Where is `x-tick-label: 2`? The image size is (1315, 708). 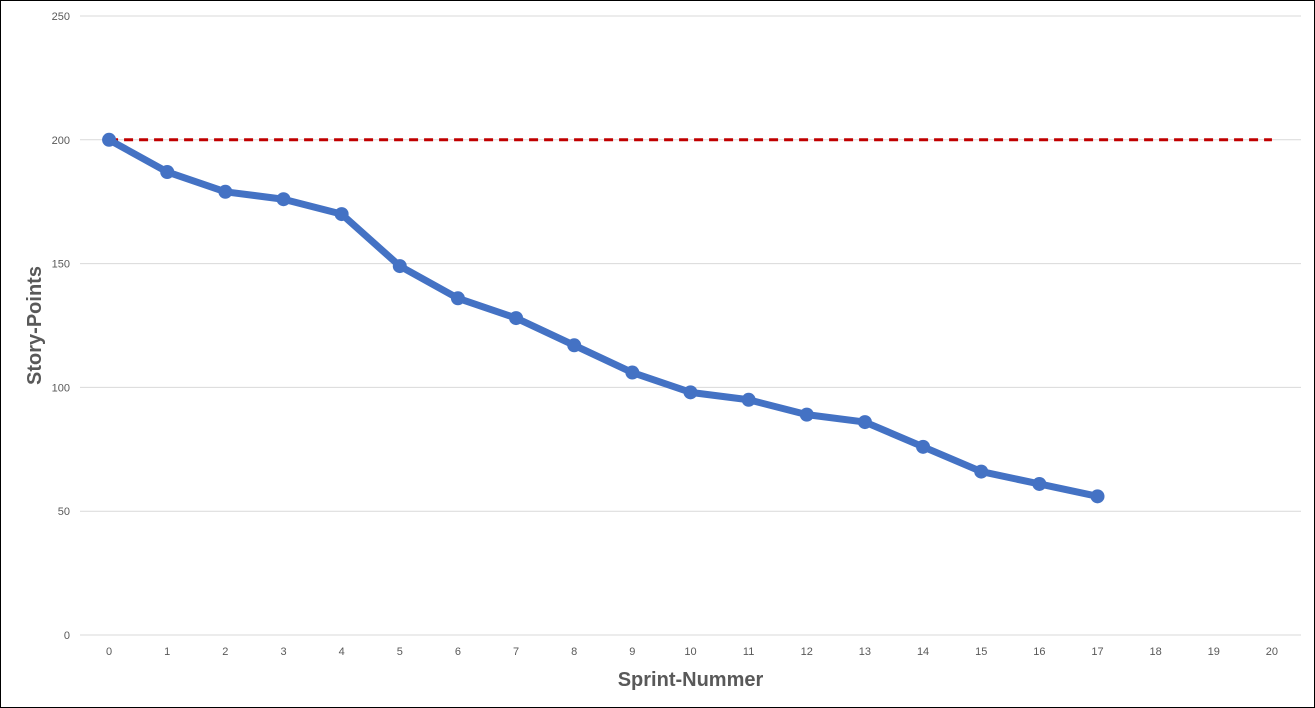
x-tick-label: 2 is located at coordinates (225, 652).